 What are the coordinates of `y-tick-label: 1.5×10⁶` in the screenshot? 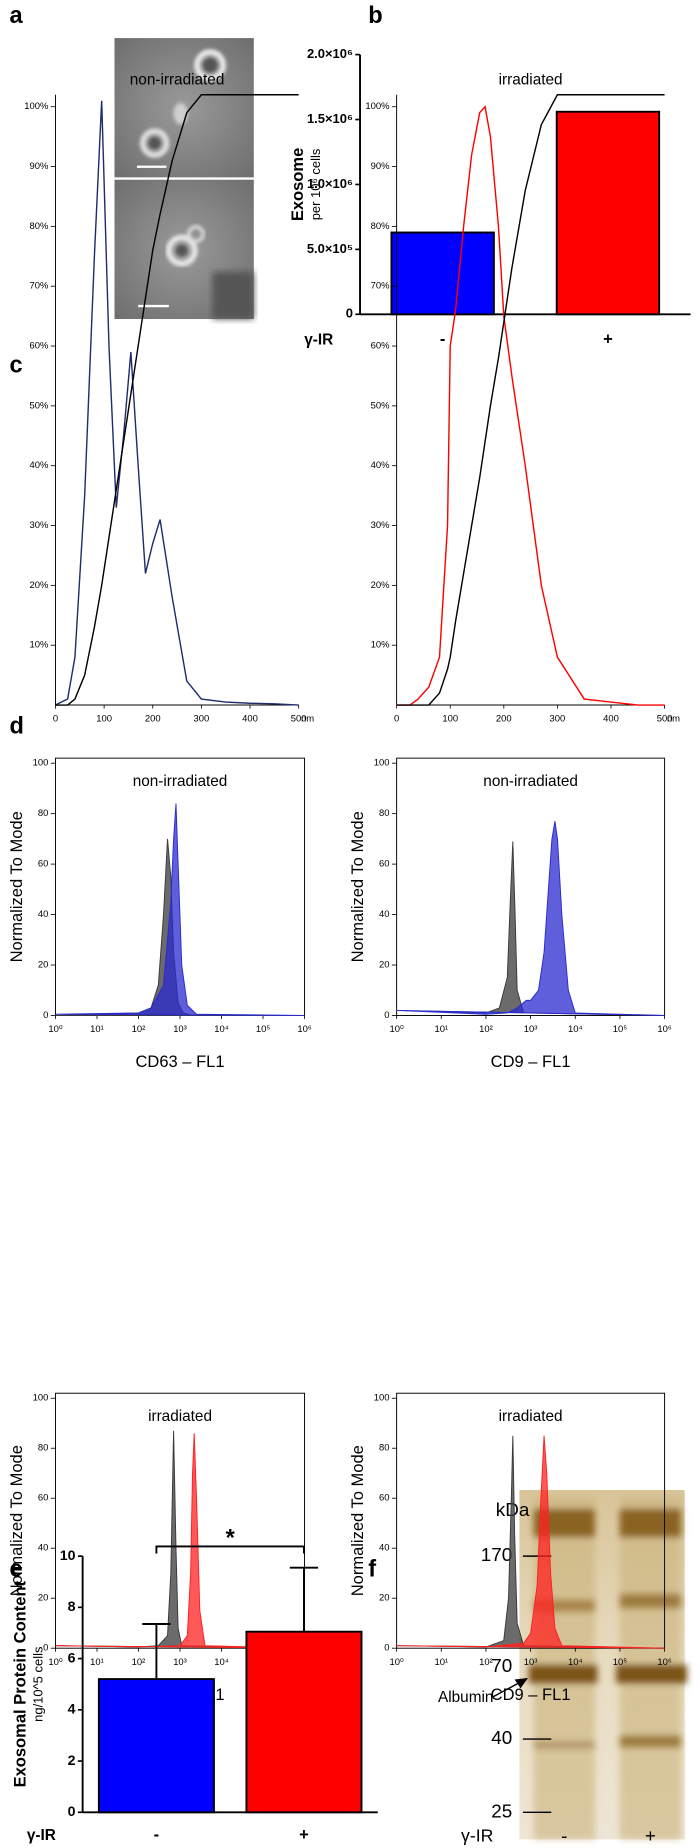 It's located at (330, 118).